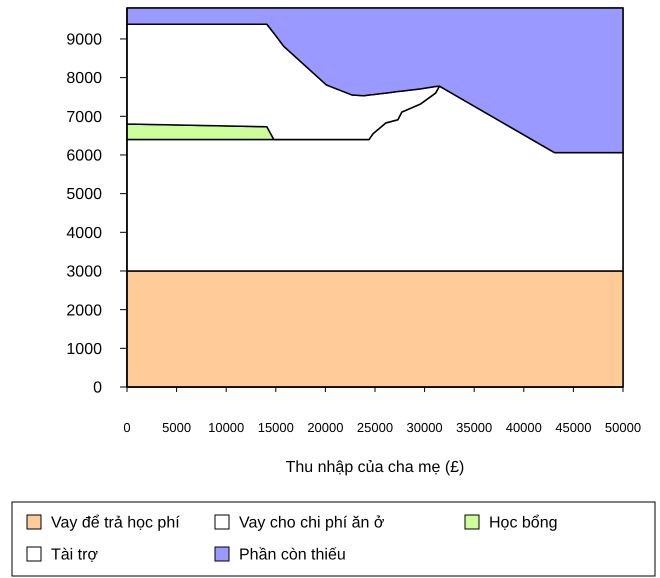  I want to click on x-tick-label: 5000, so click(177, 427).